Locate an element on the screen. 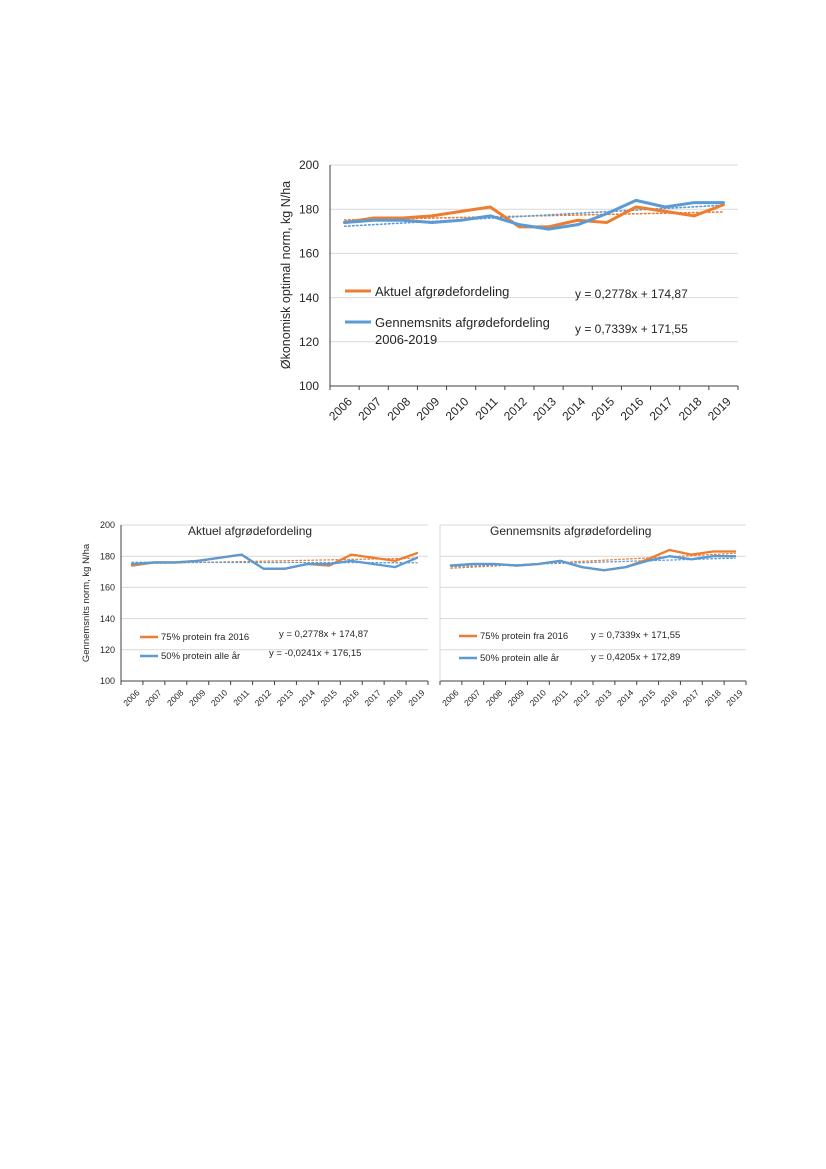 The height and width of the screenshot is (1169, 826). legend-label-gennemsnit-line2: 2006-2019 is located at coordinates (406, 339).